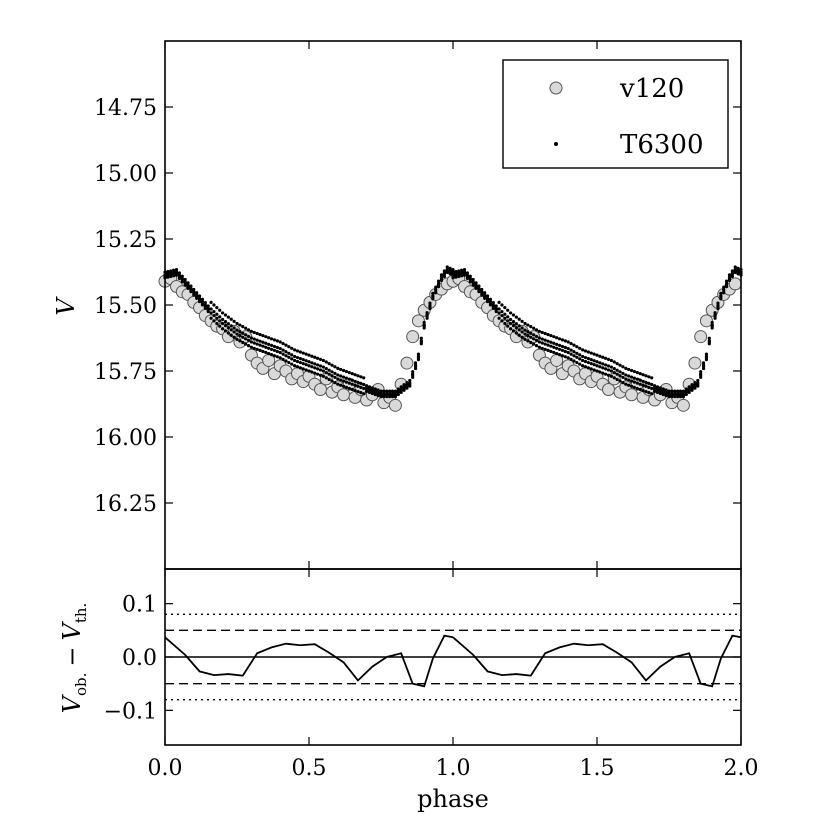 The width and height of the screenshot is (830, 830). What do you see at coordinates (556, 88) in the screenshot?
I see `legend-v120-marker` at bounding box center [556, 88].